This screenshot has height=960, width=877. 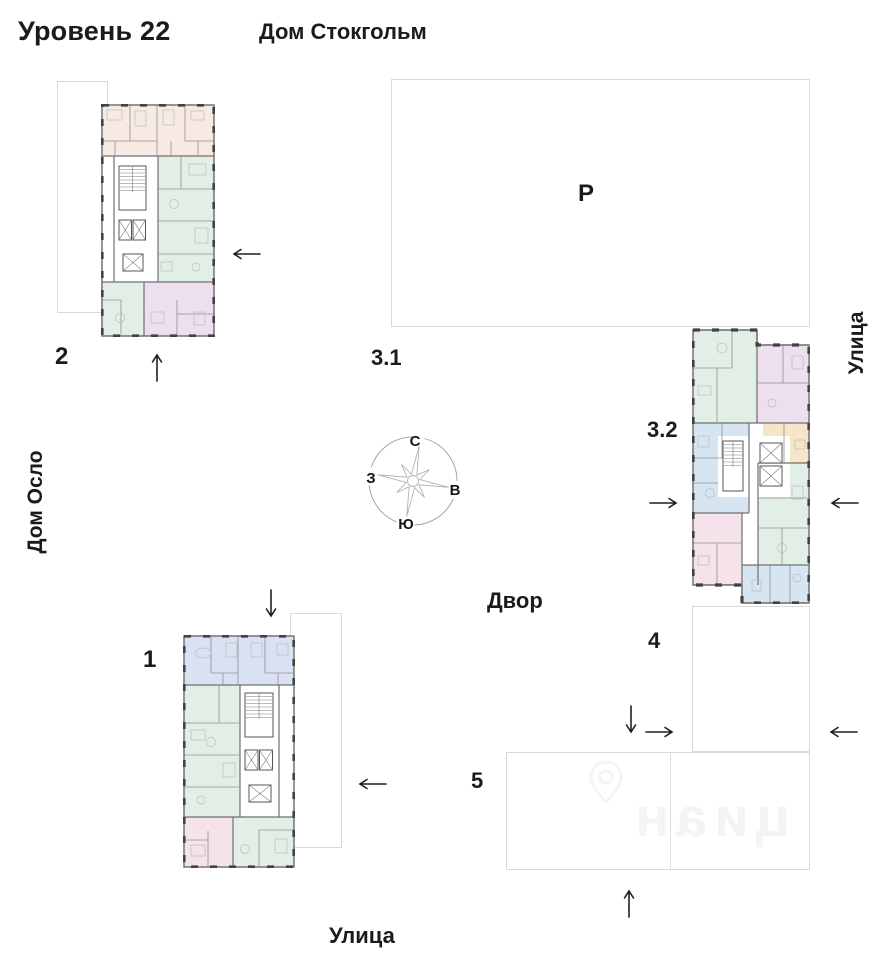 I want to click on parking-section-area, so click(x=600, y=203).